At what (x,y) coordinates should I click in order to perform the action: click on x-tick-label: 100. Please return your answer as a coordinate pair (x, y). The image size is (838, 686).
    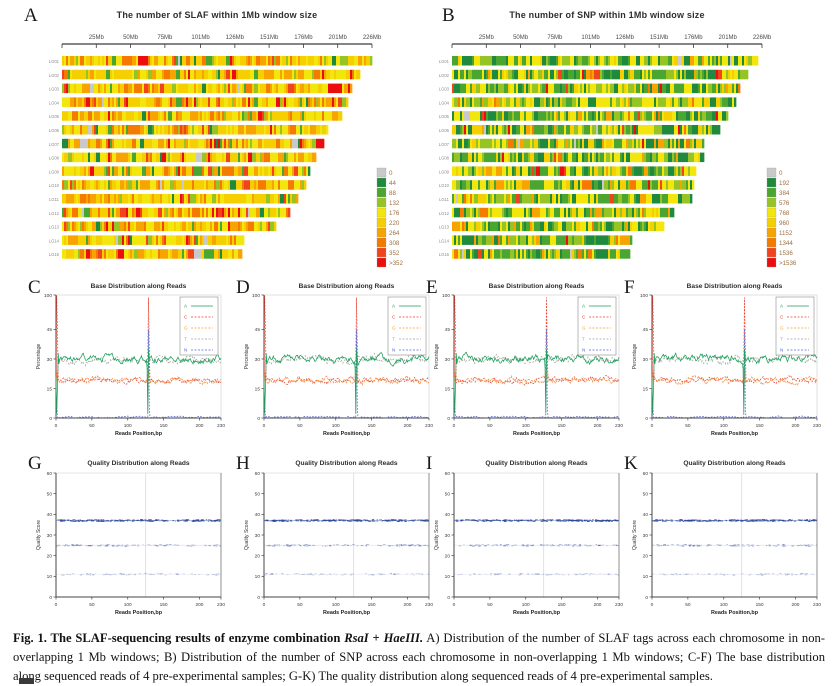
    Looking at the image, I should click on (128, 426).